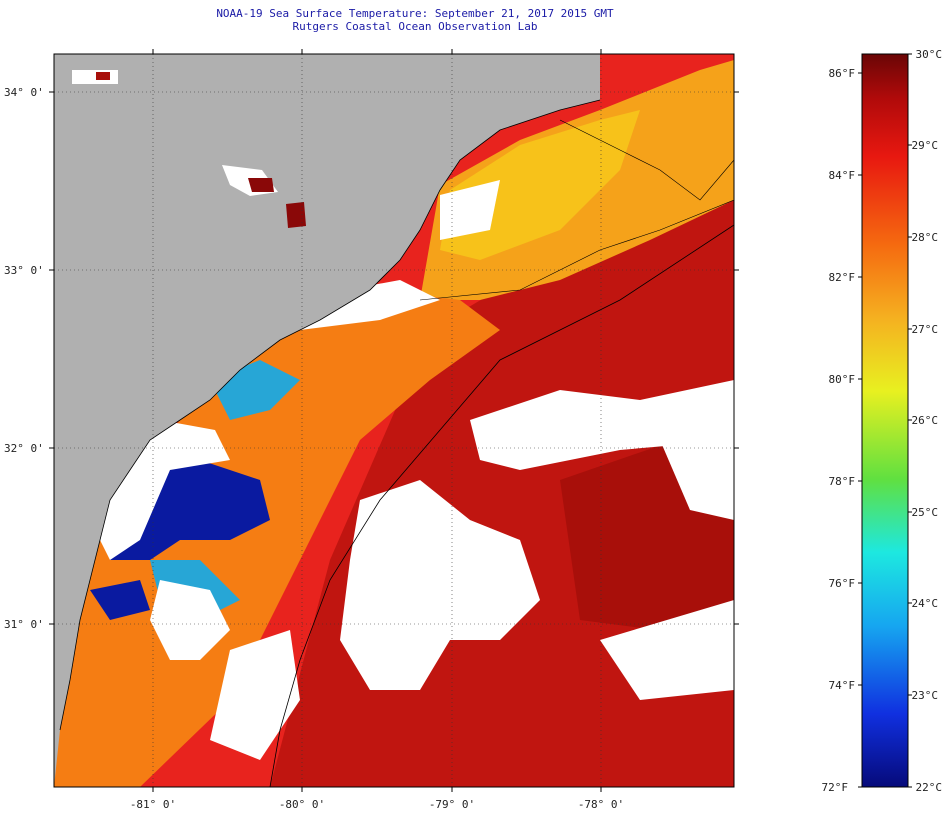 The width and height of the screenshot is (944, 817). I want to click on colorbar-c-label: 23°C, so click(925, 695).